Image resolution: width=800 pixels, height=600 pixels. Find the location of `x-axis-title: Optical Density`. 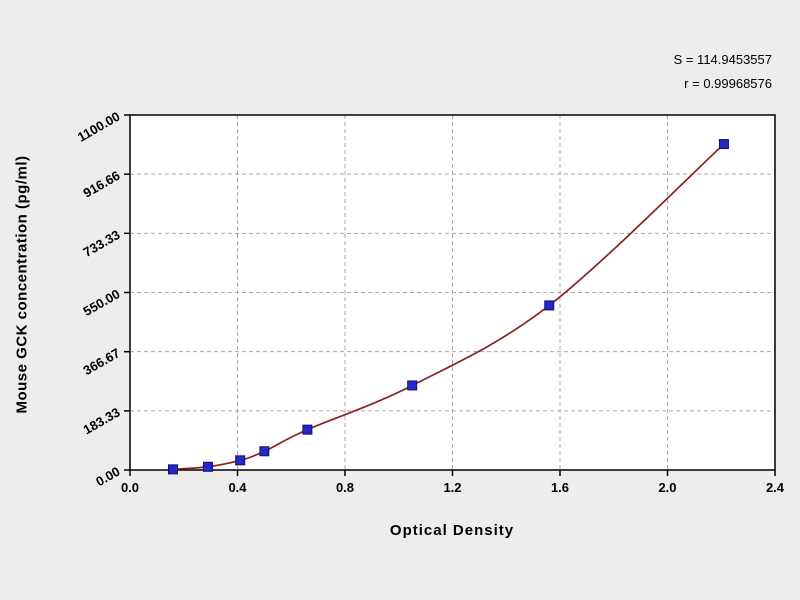

x-axis-title: Optical Density is located at coordinates (452, 530).